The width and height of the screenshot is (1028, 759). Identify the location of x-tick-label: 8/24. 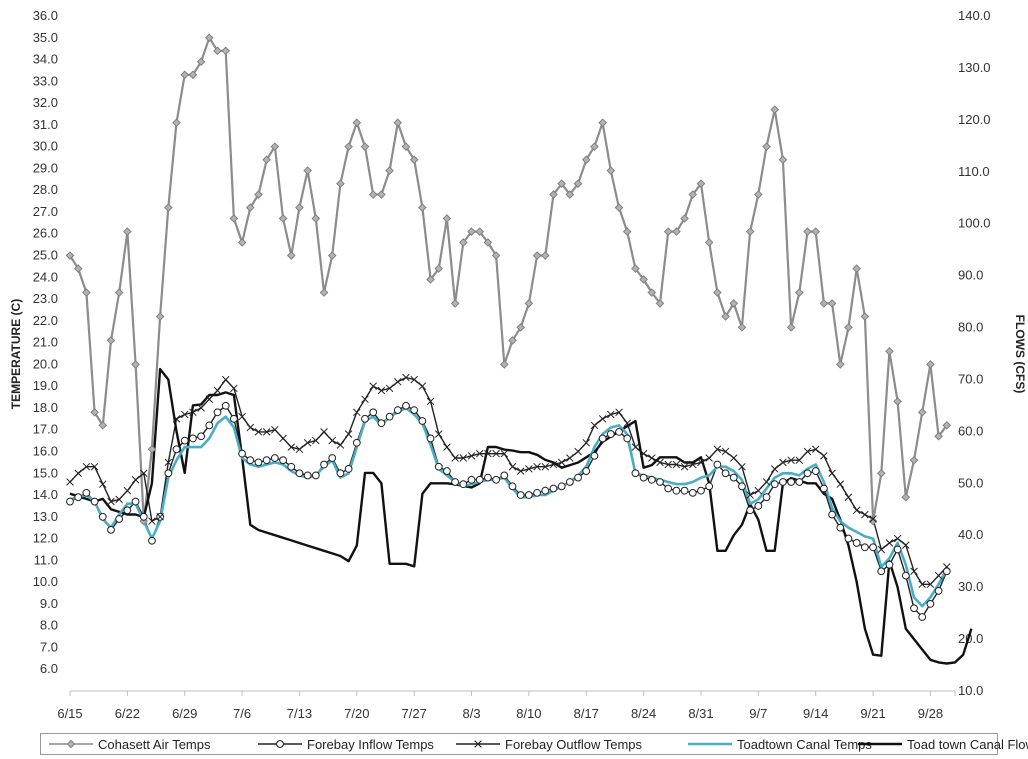
(643, 713).